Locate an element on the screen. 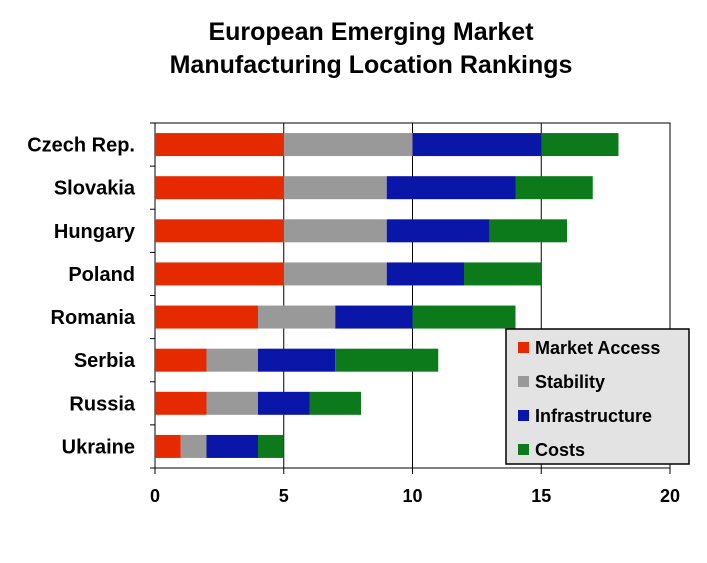 The image size is (707, 563). legend-box is located at coordinates (597, 396).